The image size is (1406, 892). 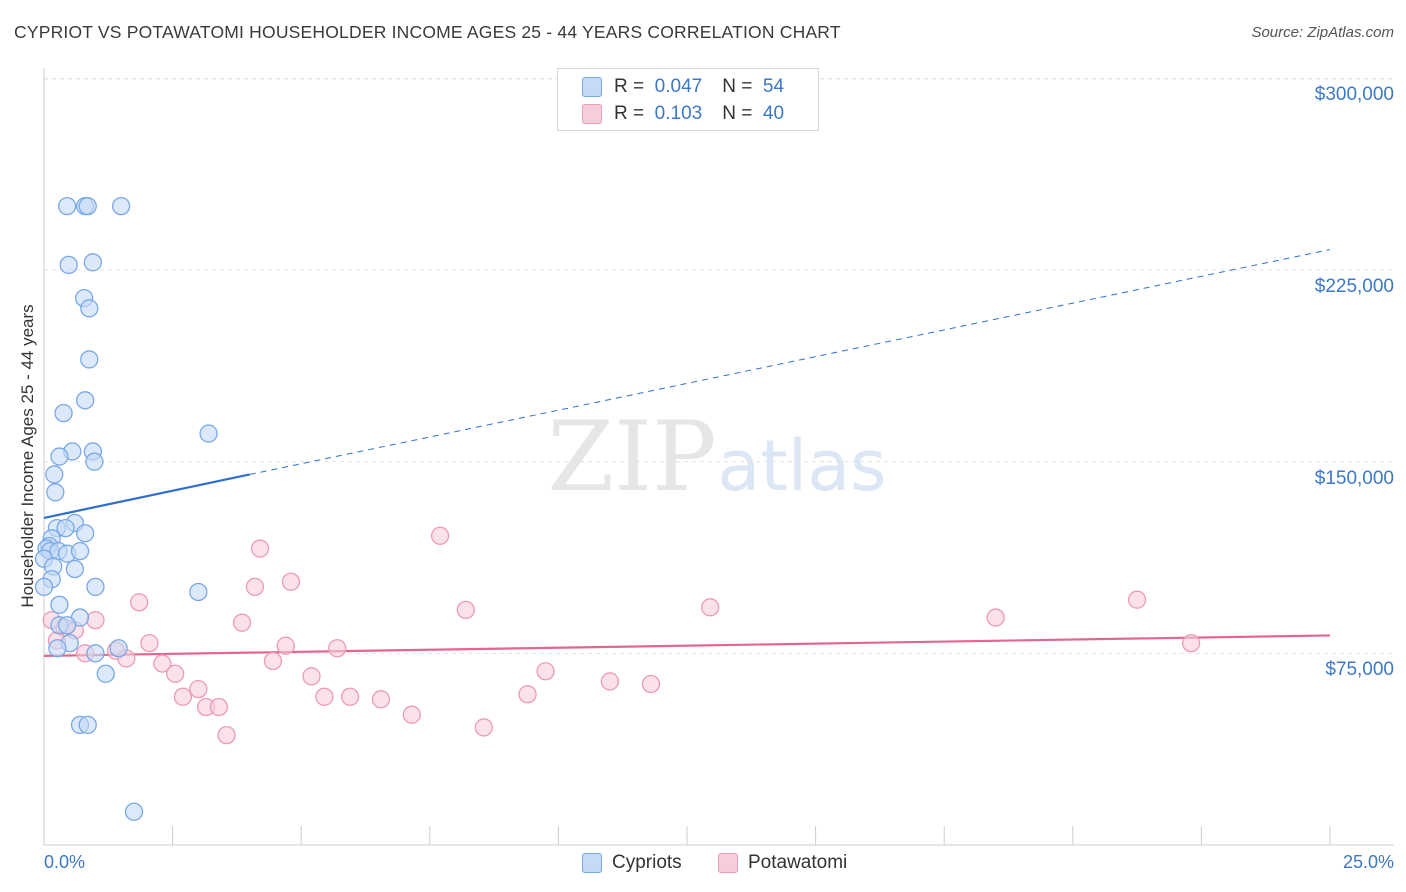 What do you see at coordinates (592, 114) in the screenshot?
I see `potawatomi-swatch` at bounding box center [592, 114].